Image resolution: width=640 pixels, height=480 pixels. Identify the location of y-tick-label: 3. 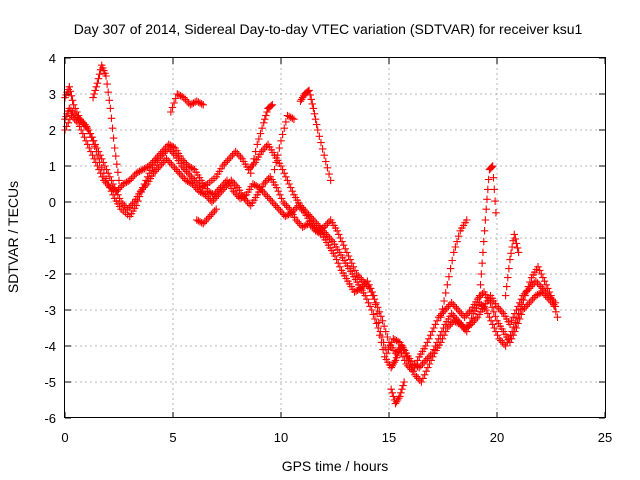
(52, 94).